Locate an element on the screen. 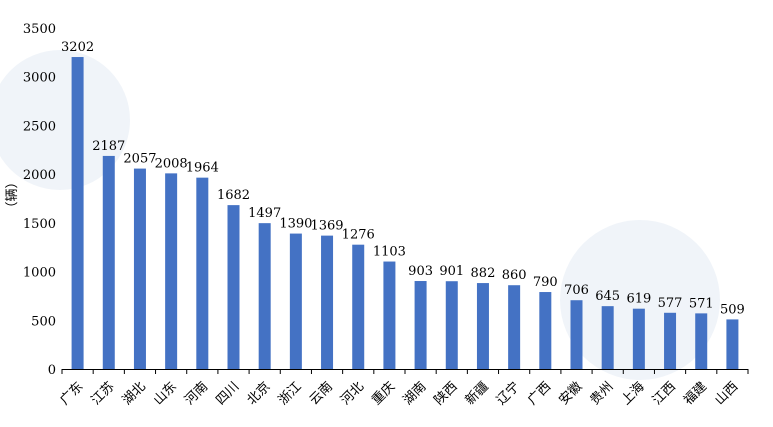  x-tick-label: 四川 is located at coordinates (227, 393).